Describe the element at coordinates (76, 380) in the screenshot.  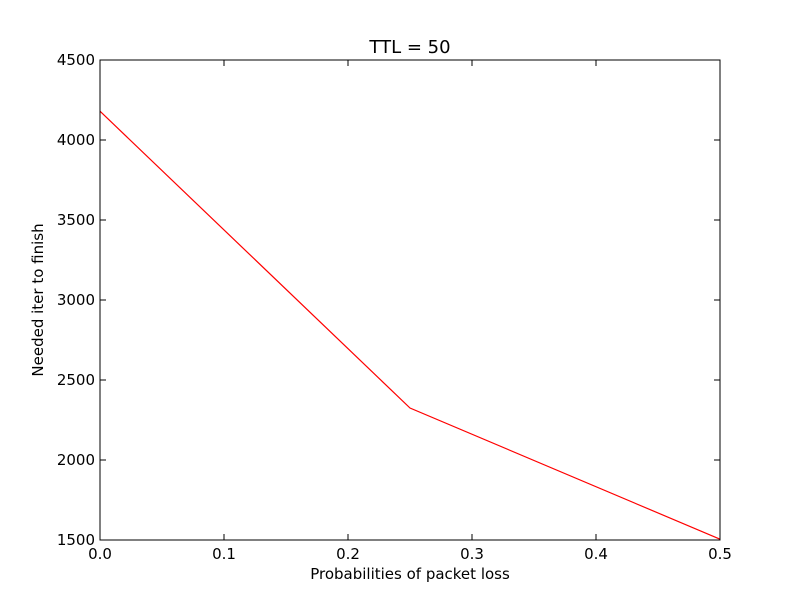
I see `y-tick-label: 2500` at that location.